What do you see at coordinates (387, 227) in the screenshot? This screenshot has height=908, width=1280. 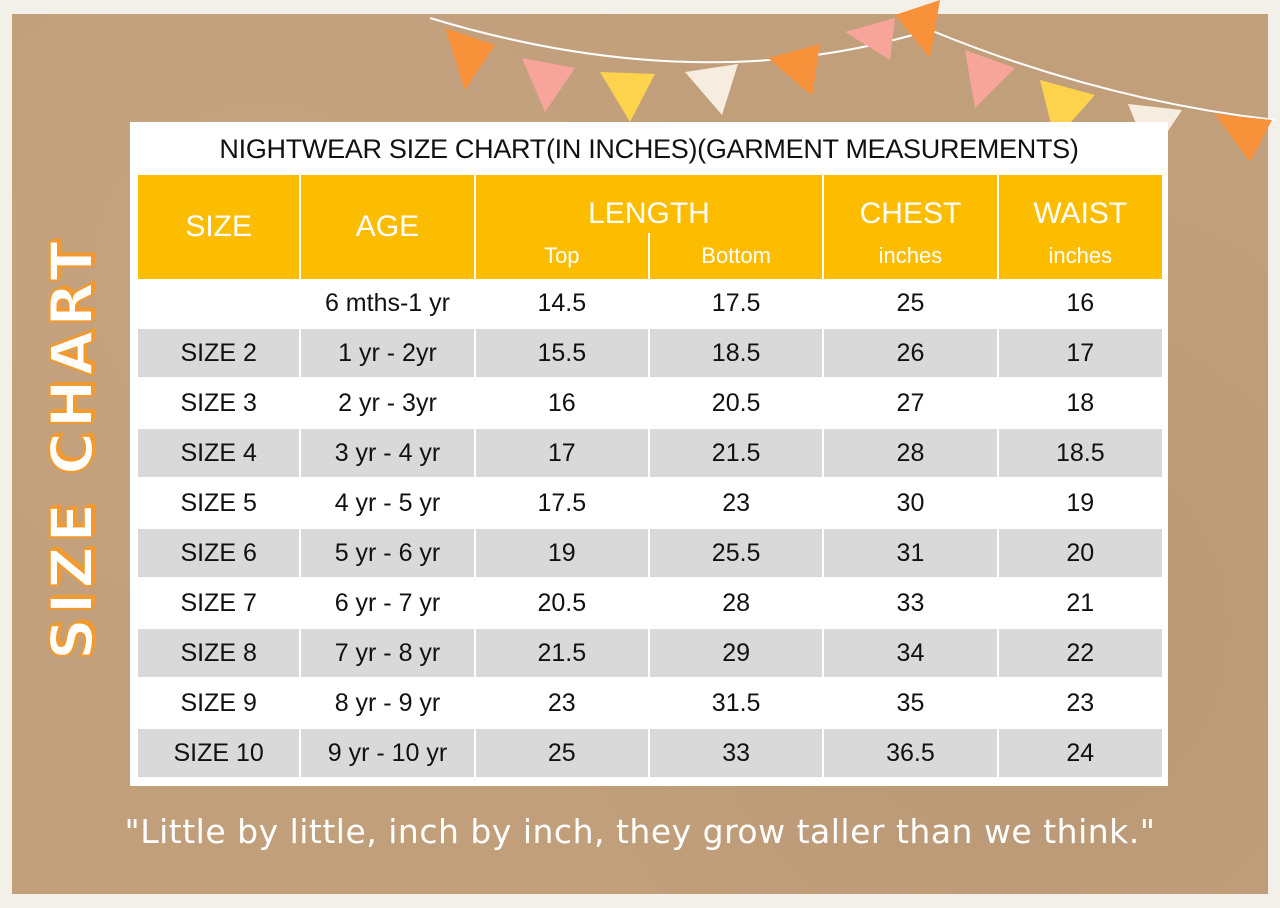 I see `header-age: AGE` at bounding box center [387, 227].